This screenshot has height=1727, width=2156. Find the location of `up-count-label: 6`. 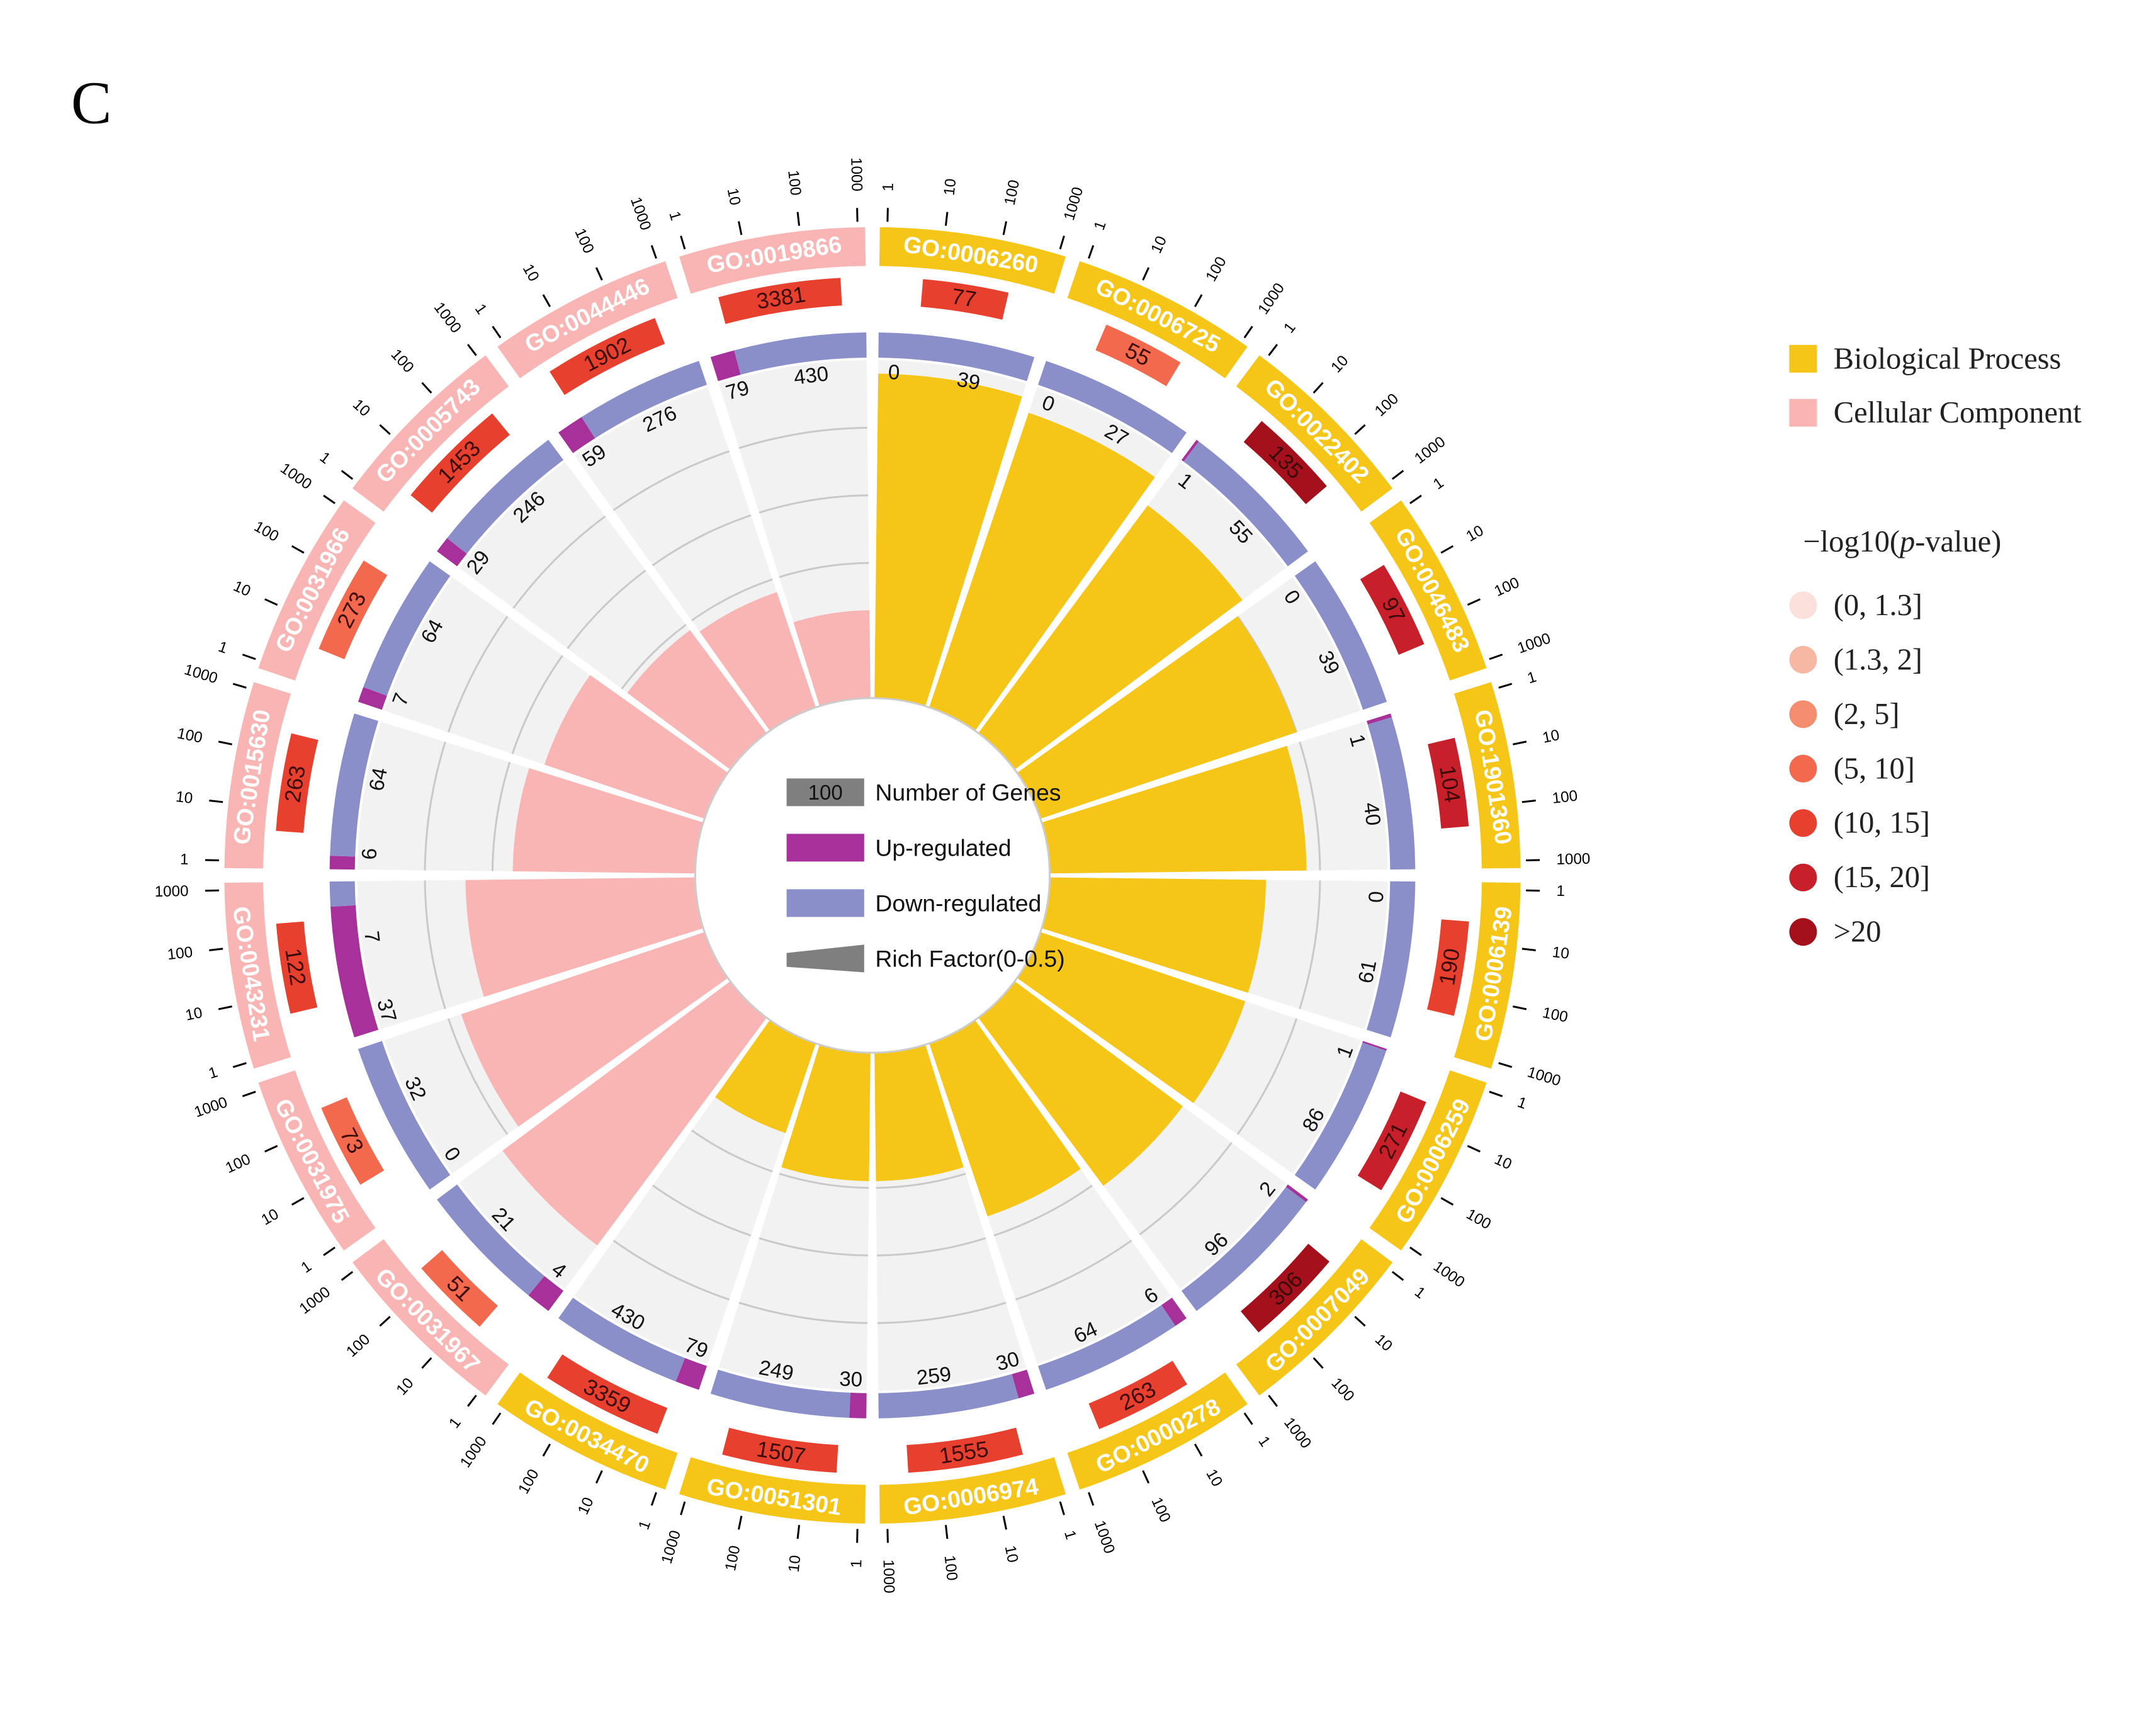

up-count-label: 6 is located at coordinates (369, 853).